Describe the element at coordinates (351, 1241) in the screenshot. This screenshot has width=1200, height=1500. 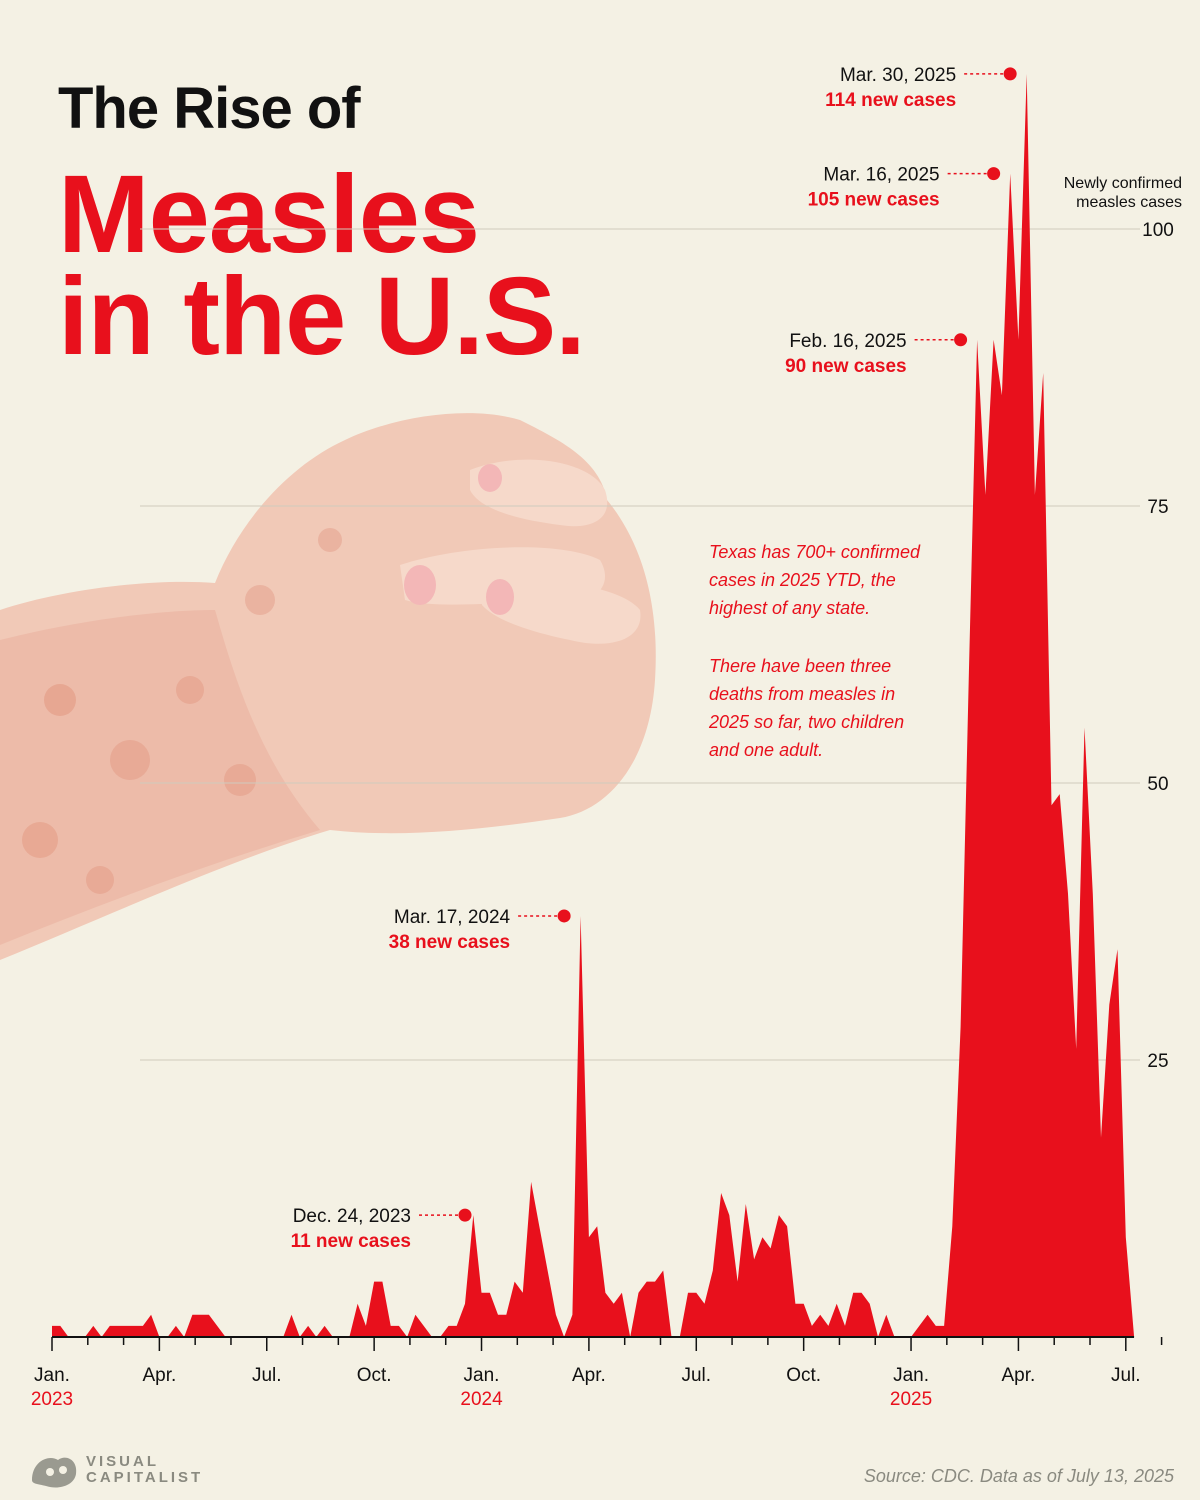
I see `annotation-value: 11 new cases` at that location.